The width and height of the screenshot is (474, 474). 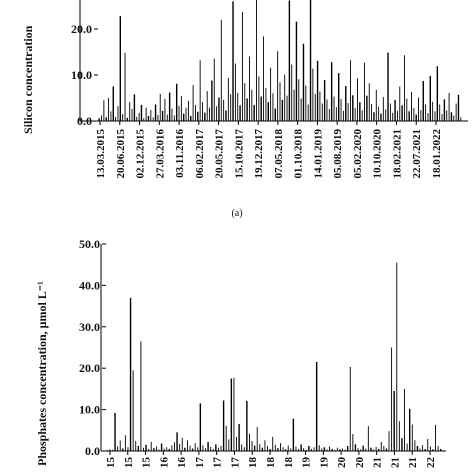 What do you see at coordinates (89, 327) in the screenshot?
I see `y-tick-label: 30.0` at bounding box center [89, 327].